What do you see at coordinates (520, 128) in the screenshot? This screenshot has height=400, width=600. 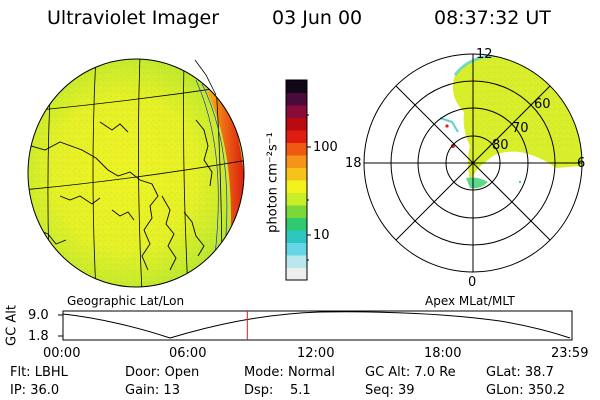 I see `mlat-label-70: 70` at bounding box center [520, 128].